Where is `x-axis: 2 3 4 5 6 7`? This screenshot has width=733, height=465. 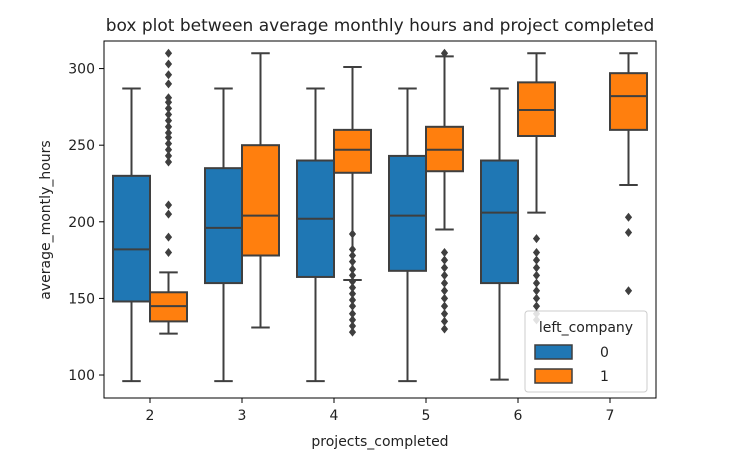
x-axis: 2 3 4 5 6 7 is located at coordinates (380, 411).